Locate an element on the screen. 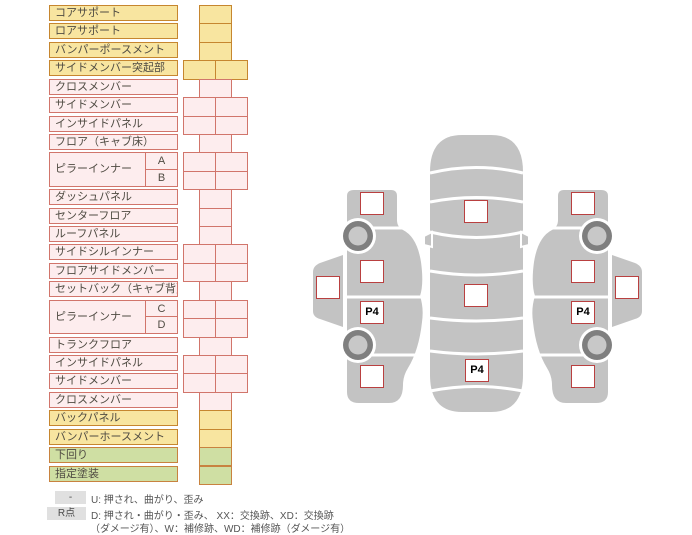  row-label-18: サイドメンバー is located at coordinates (113, 381).